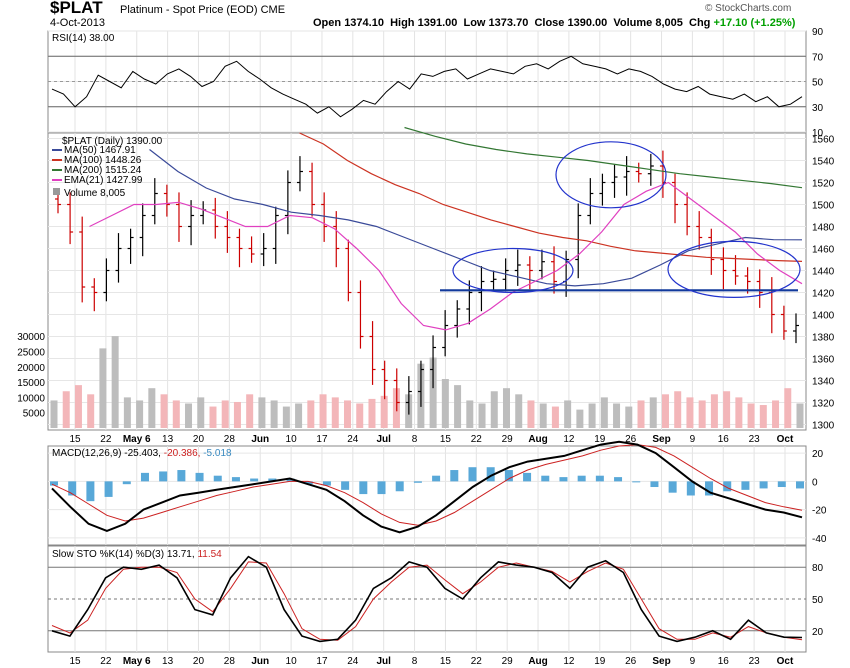 The image size is (850, 668). I want to click on ma-legend: MA(50) 1467.91, so click(100, 150).